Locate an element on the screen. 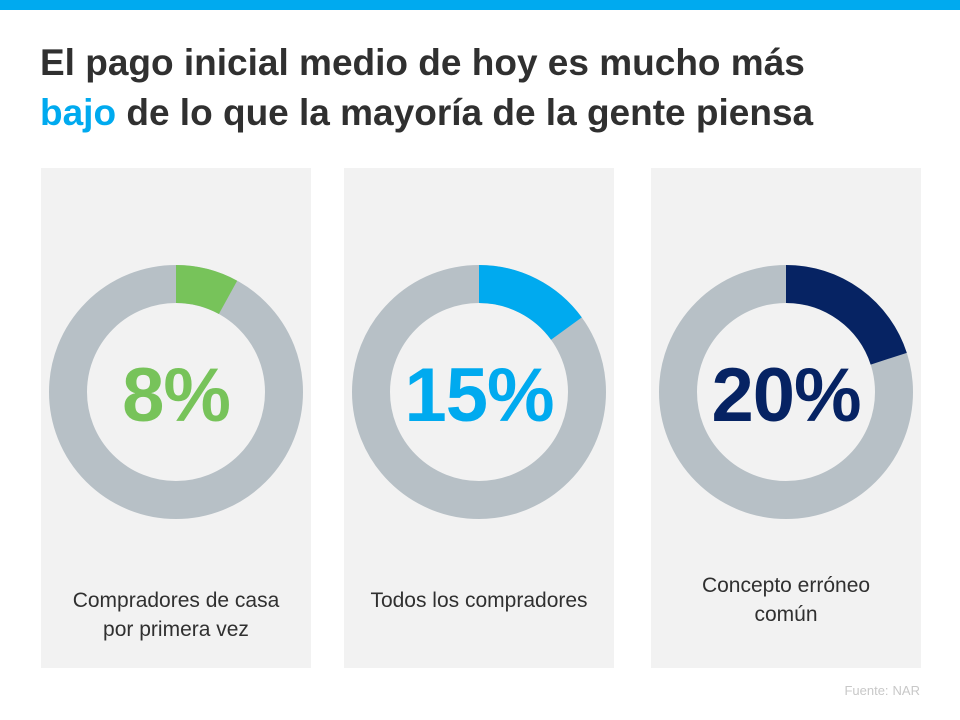  label-line: Todos los compradores is located at coordinates (479, 600).